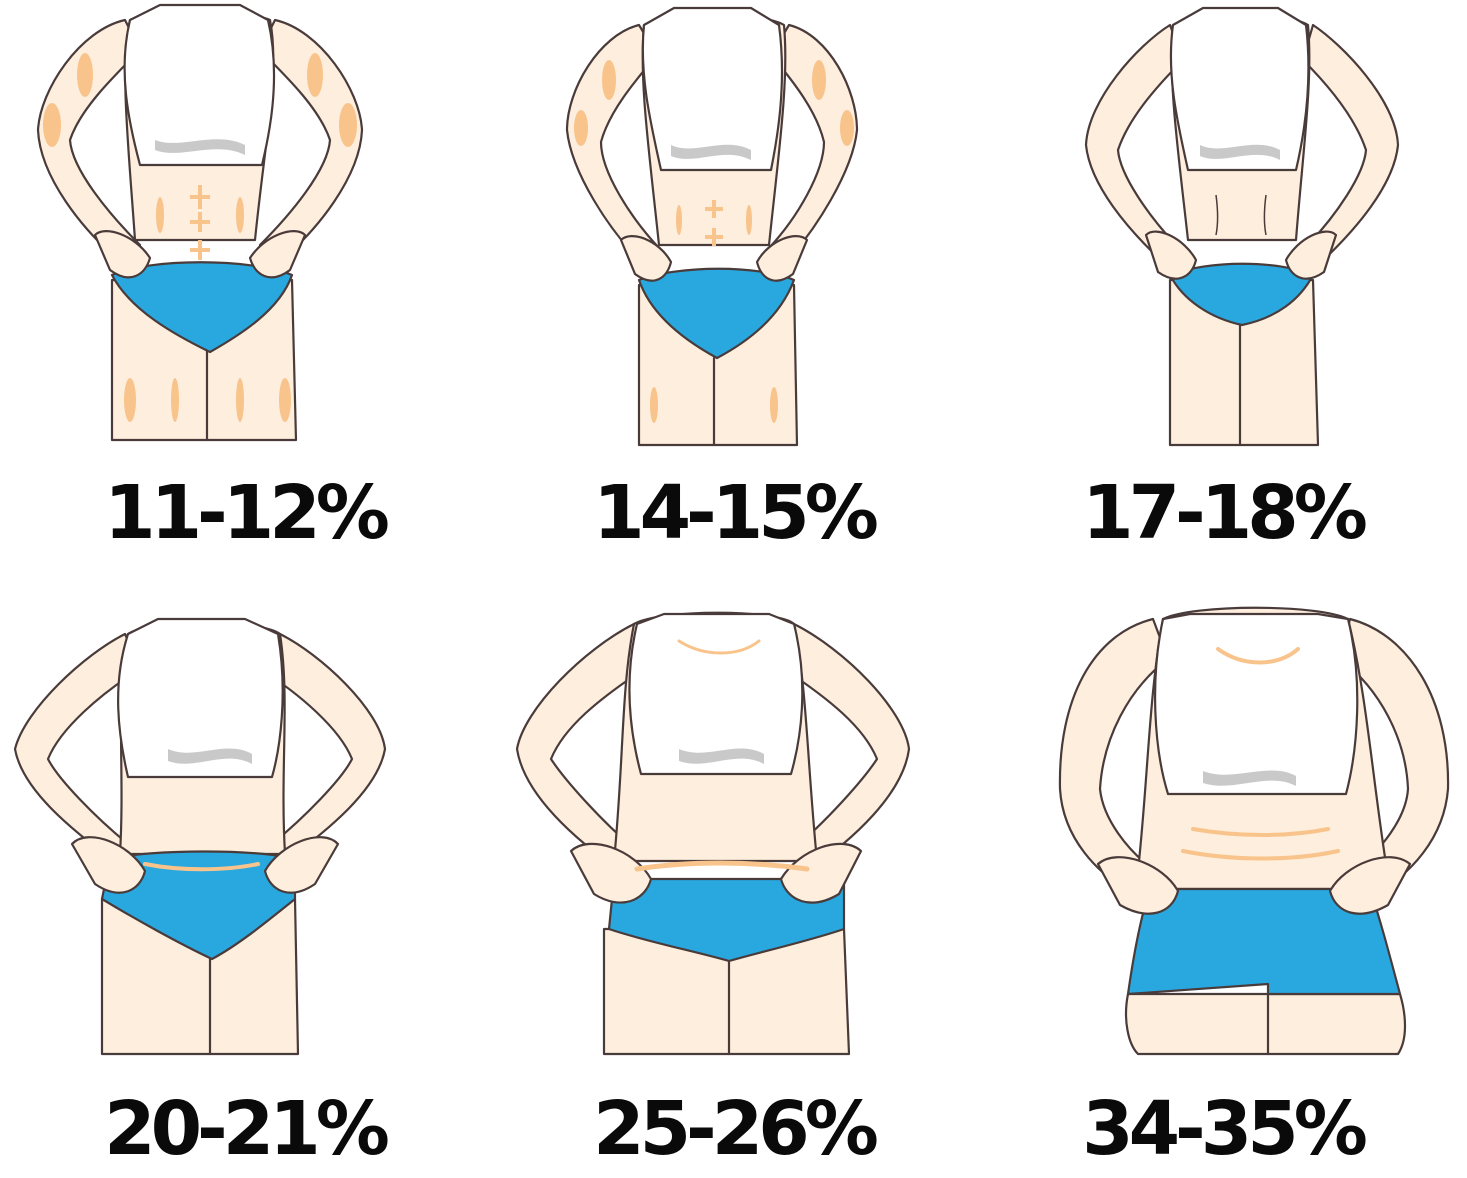  Describe the element at coordinates (736, 1129) in the screenshot. I see `body-fat-label: 25-26%` at that location.